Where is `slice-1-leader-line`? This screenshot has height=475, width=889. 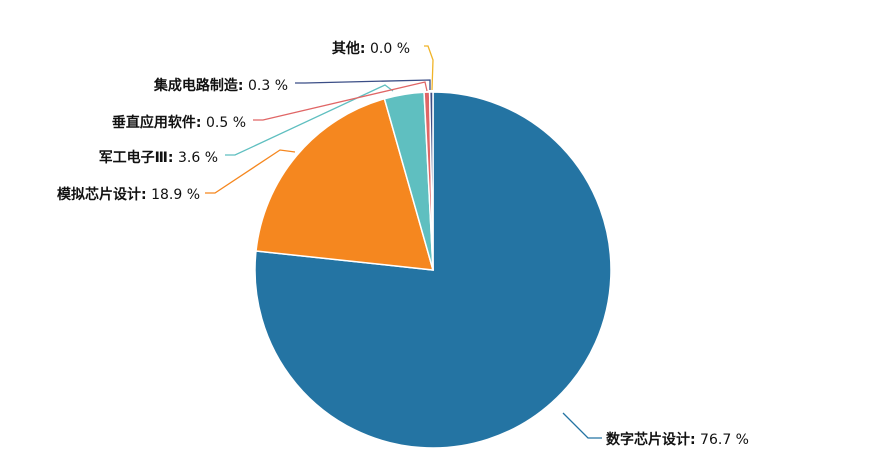
slice-1-leader-line is located at coordinates (250, 171).